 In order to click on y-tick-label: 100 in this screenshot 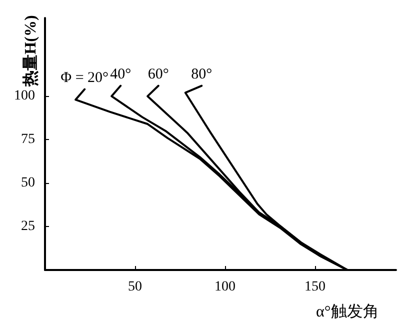, I will do `click(24, 96)`.